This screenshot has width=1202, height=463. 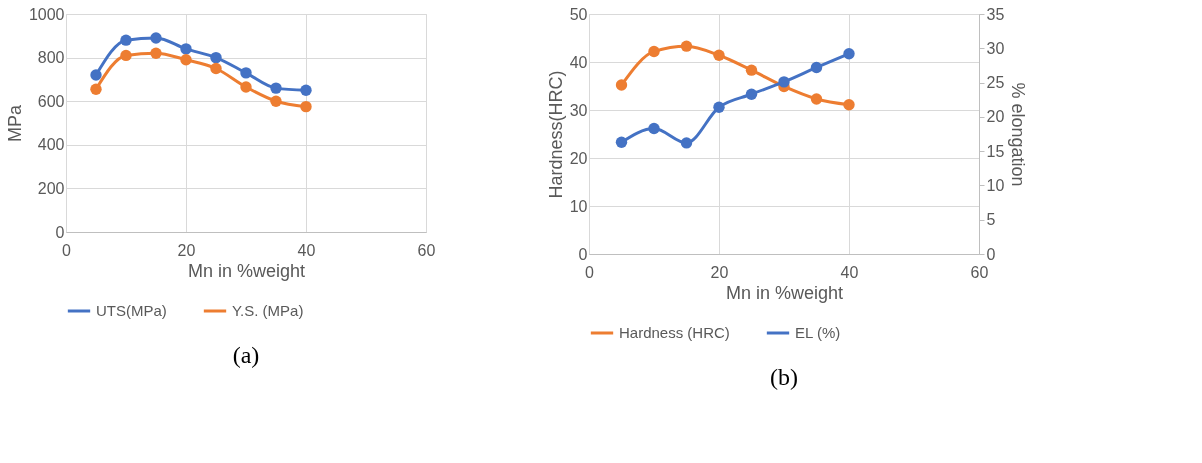 What do you see at coordinates (555, 134) in the screenshot?
I see `y-axis-title: Hardness(HRC)` at bounding box center [555, 134].